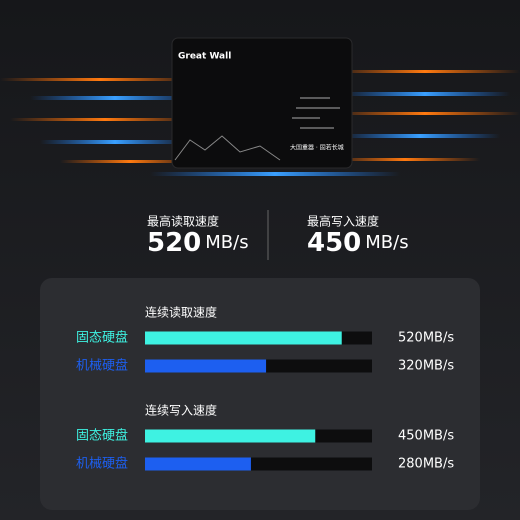  Describe the element at coordinates (426, 366) in the screenshot. I see `value-label: 320MB/s` at that location.